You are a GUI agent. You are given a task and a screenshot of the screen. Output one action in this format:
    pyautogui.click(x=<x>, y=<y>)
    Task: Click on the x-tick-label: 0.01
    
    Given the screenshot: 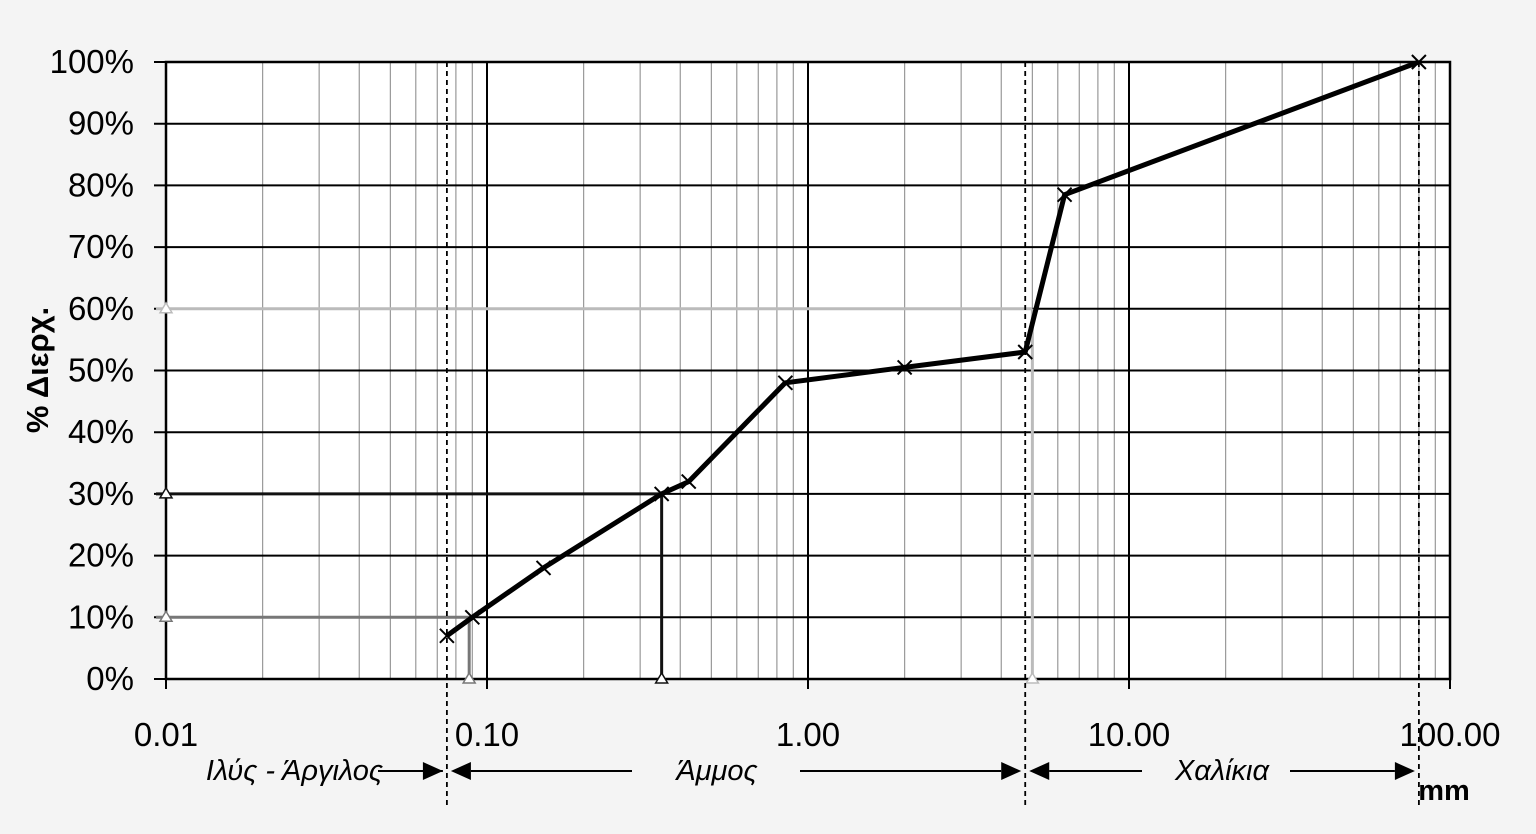 What is the action you would take?
    pyautogui.click(x=166, y=734)
    